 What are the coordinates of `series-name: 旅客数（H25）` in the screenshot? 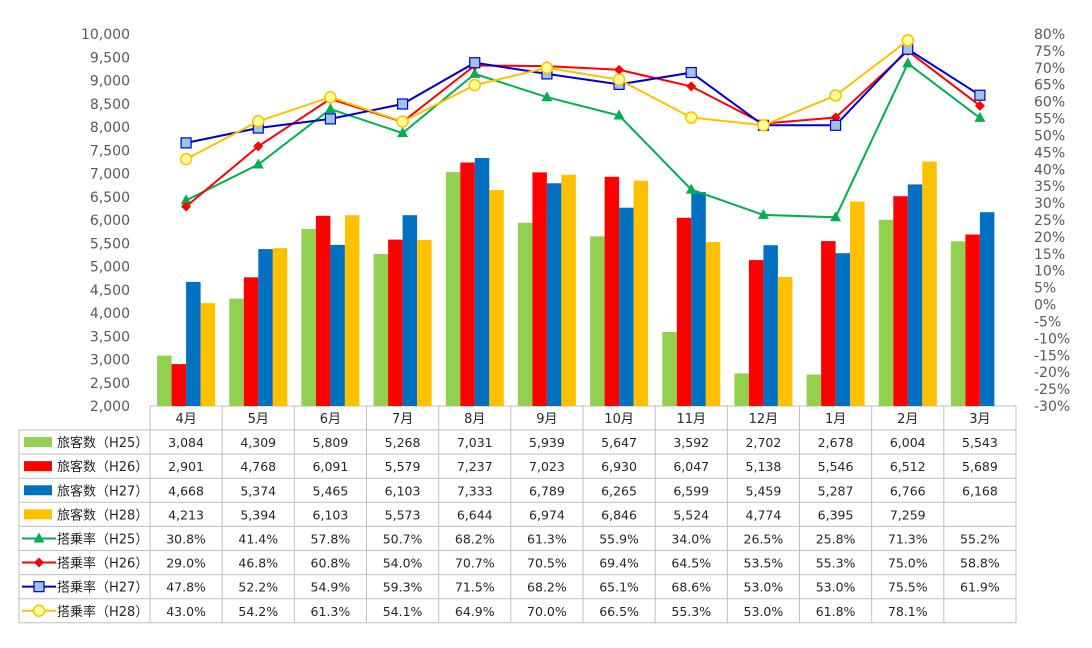 It's located at (102, 443).